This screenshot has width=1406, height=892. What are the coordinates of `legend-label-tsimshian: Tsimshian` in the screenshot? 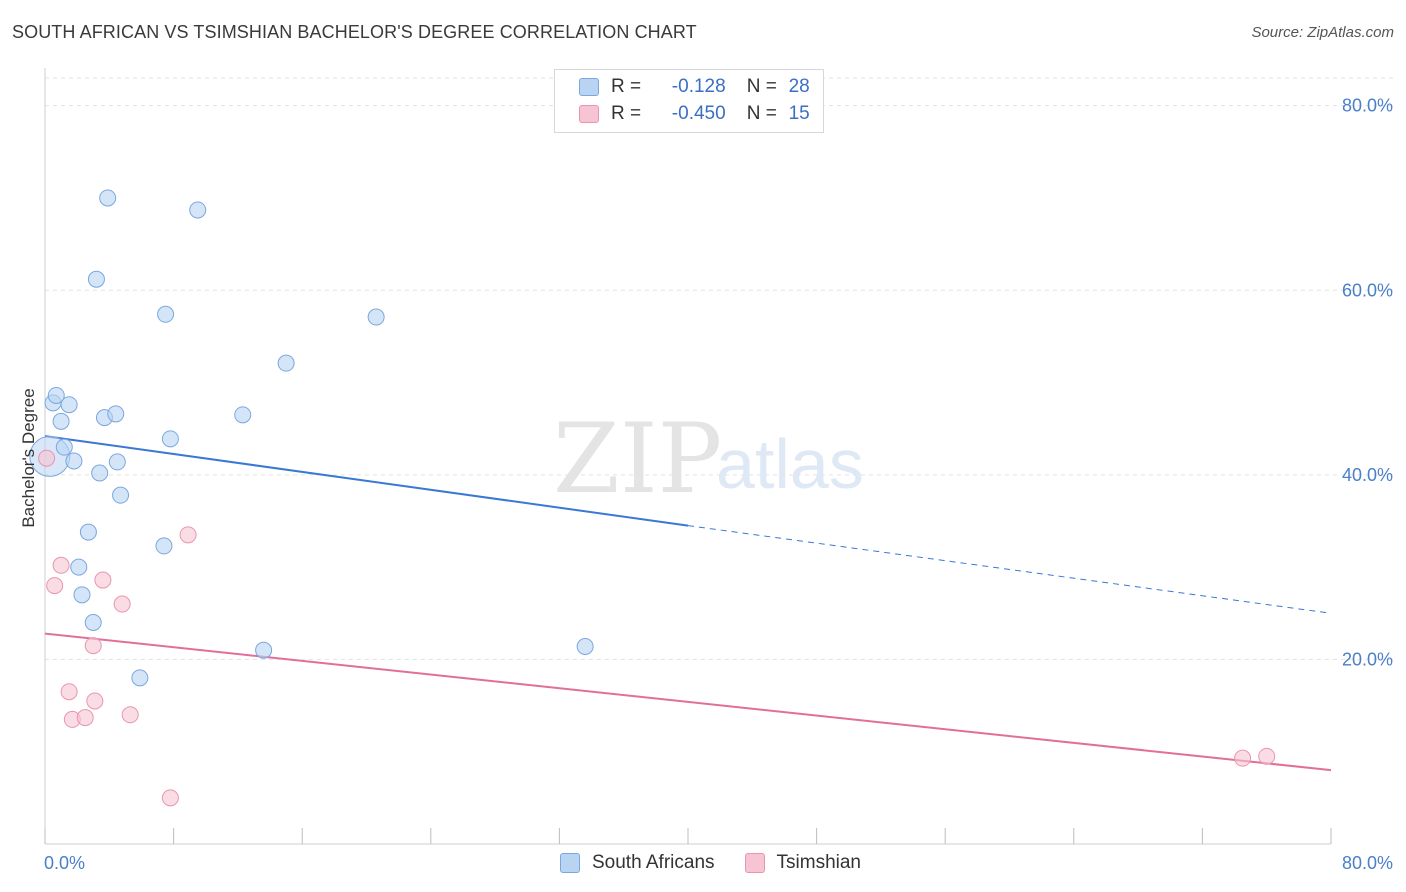 It's located at (819, 862).